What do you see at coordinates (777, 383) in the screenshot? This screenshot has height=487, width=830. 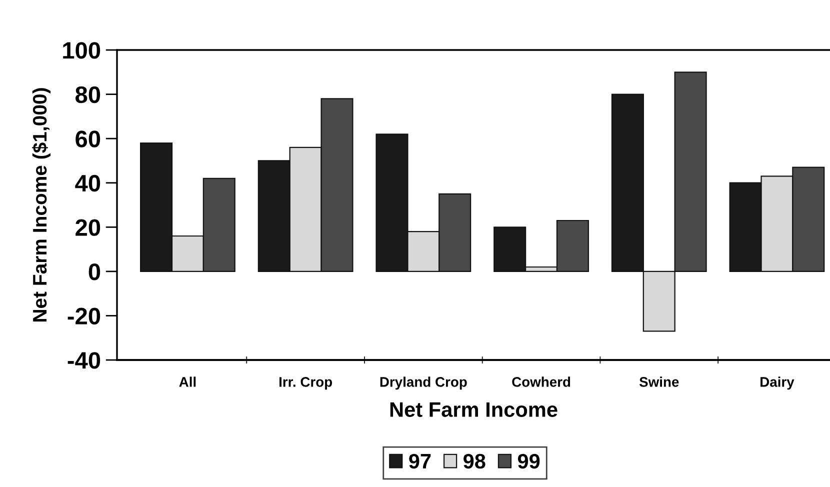 I see `x-tick-label: Dairy` at bounding box center [777, 383].